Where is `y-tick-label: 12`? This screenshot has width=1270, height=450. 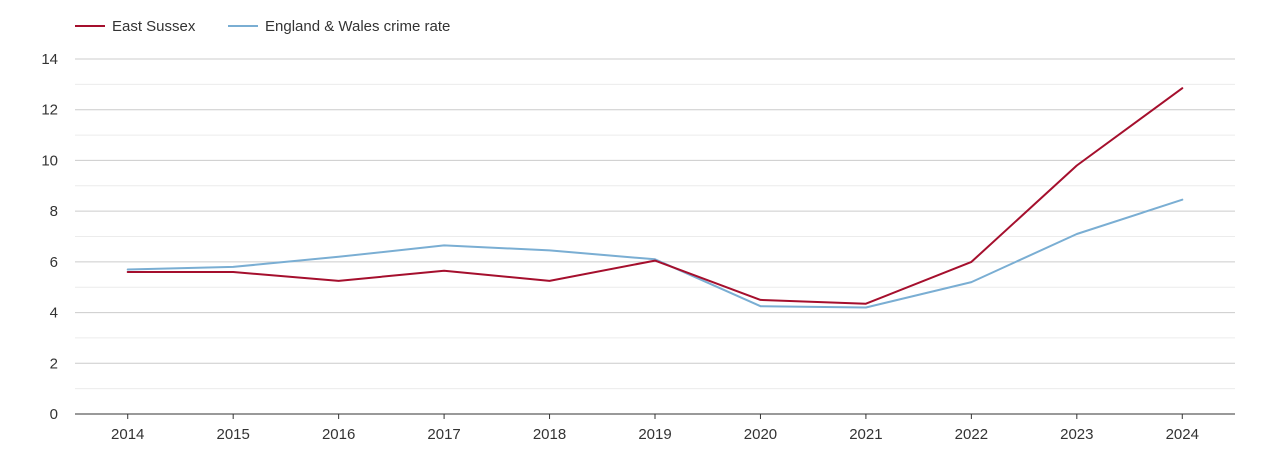
y-tick-label: 12 is located at coordinates (49, 110).